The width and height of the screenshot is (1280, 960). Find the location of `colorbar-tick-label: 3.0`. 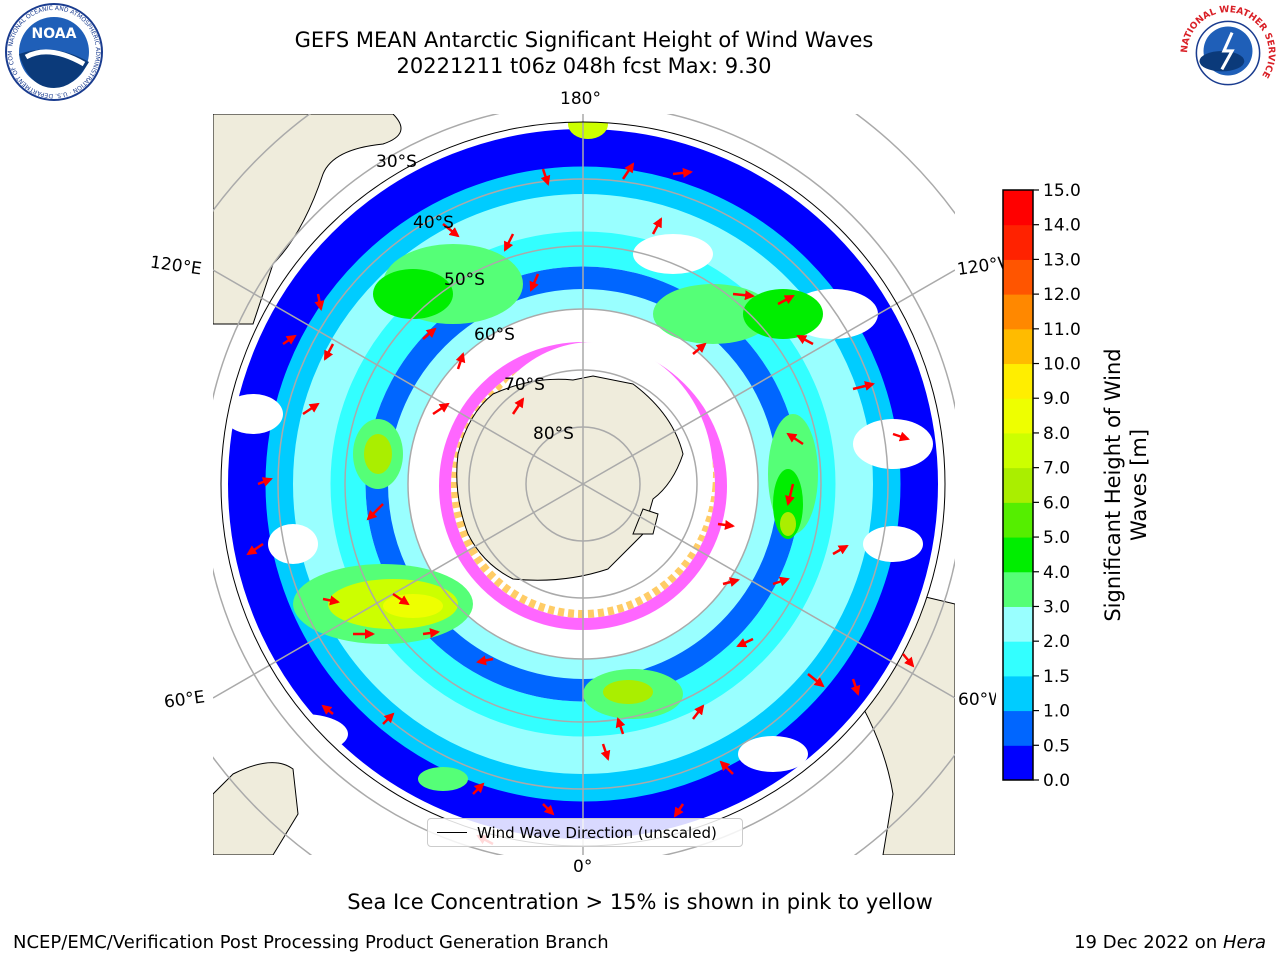

colorbar-tick-label: 3.0 is located at coordinates (1056, 607).